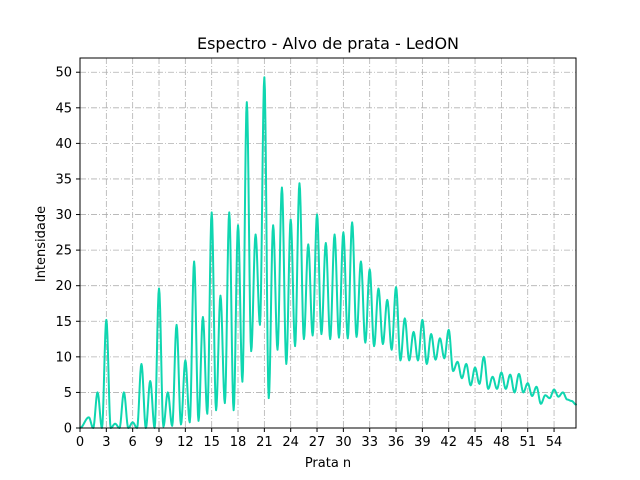  What do you see at coordinates (63, 144) in the screenshot?
I see `y-tick-label: 40` at bounding box center [63, 144].